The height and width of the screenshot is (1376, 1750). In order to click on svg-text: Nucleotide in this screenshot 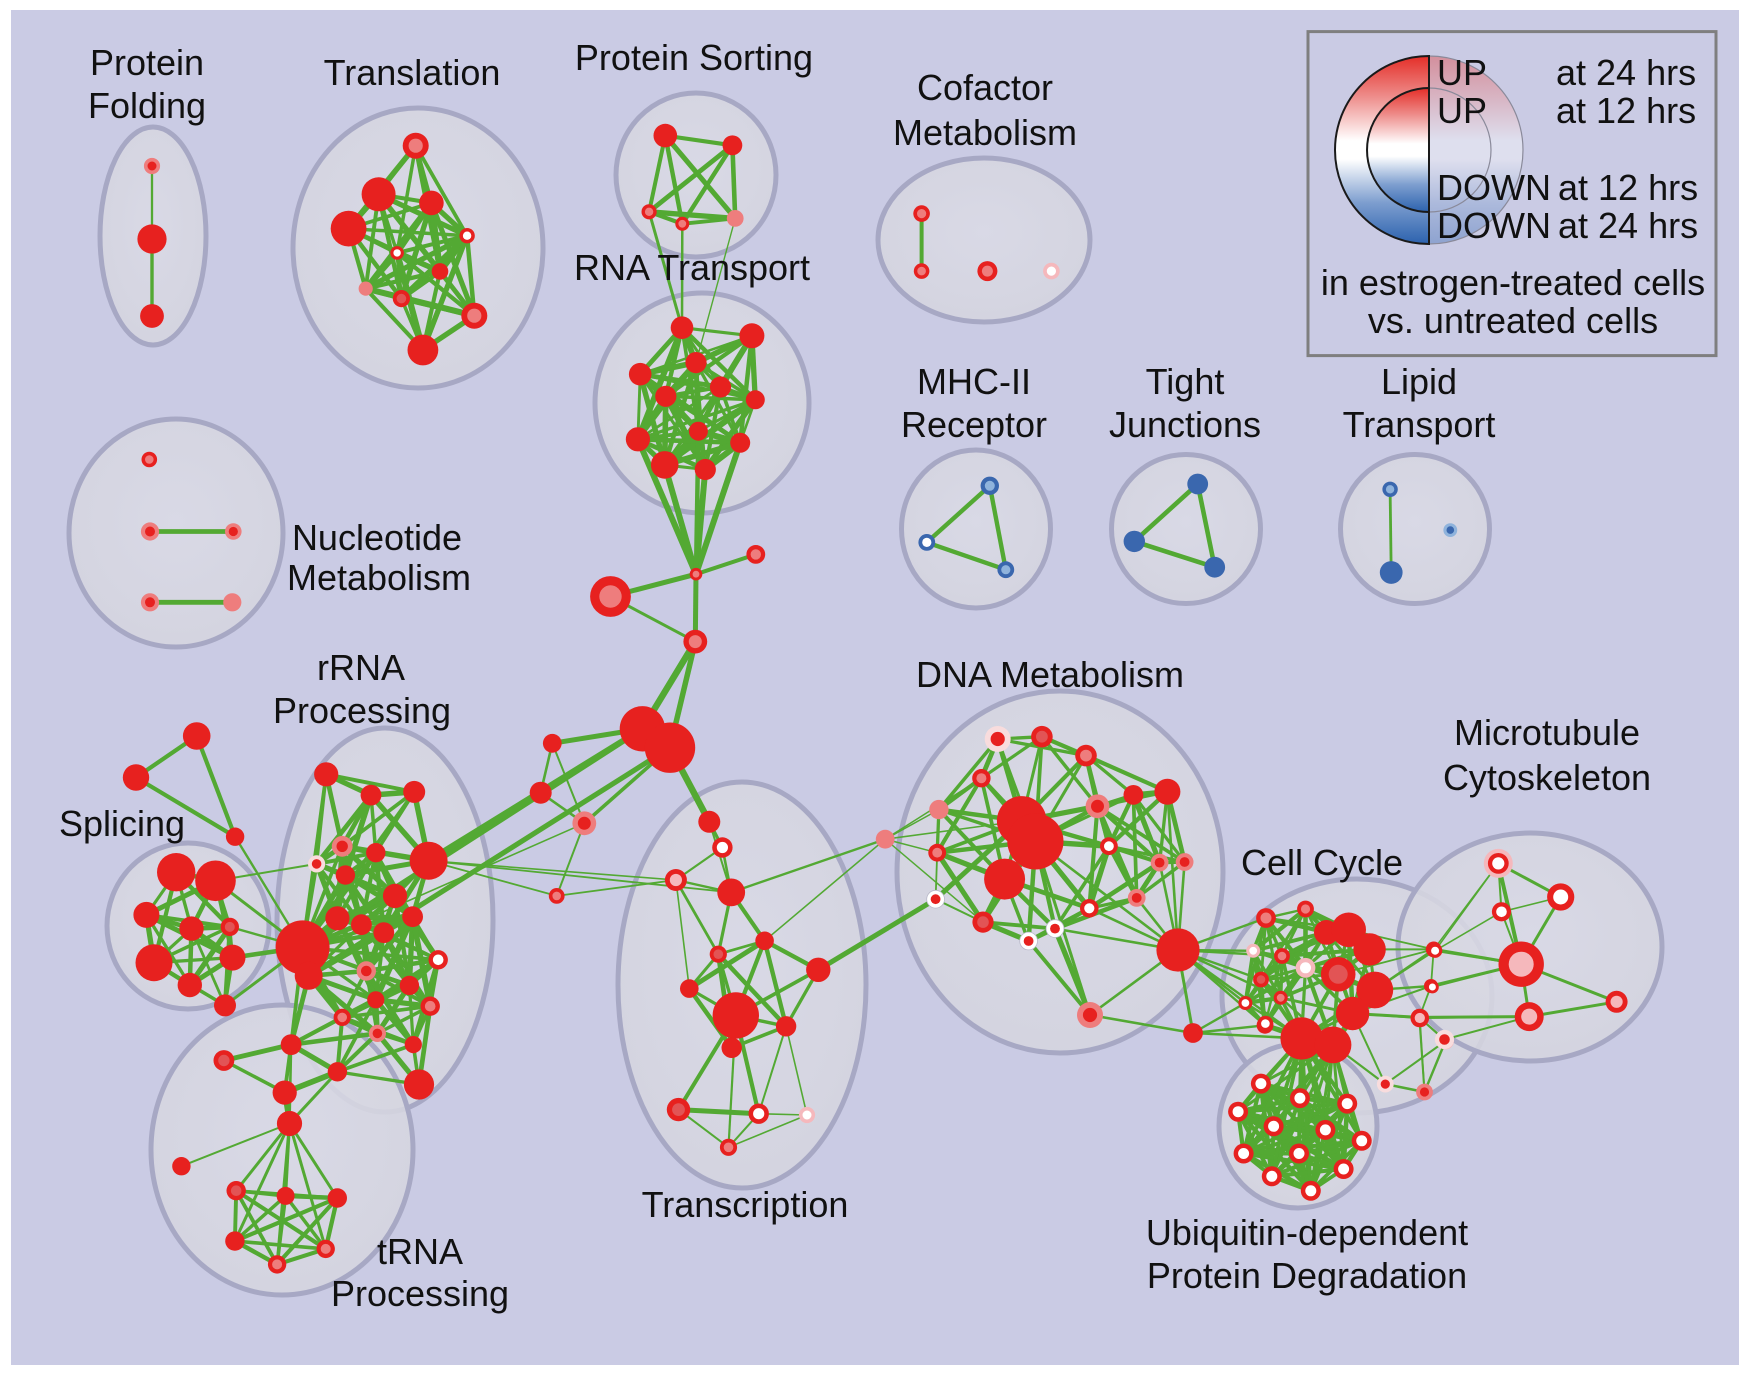, I will do `click(377, 537)`.